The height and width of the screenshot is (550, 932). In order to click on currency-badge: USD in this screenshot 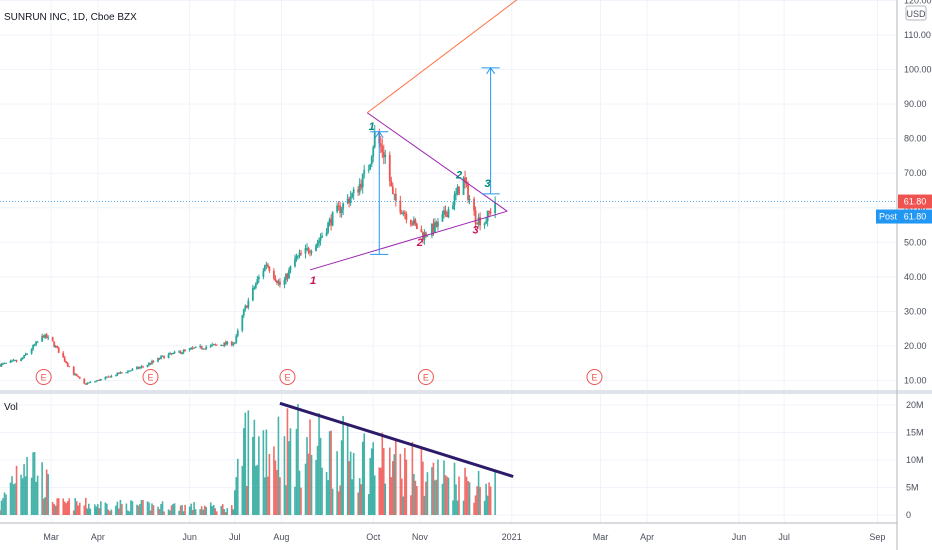, I will do `click(916, 13)`.